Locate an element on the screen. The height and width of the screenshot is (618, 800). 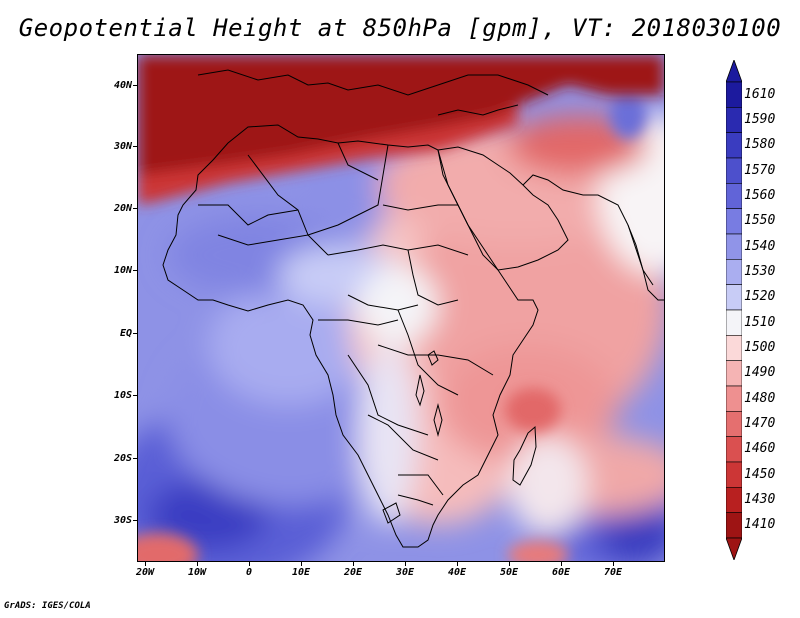
colorbar-label: 1470 is located at coordinates (760, 423).